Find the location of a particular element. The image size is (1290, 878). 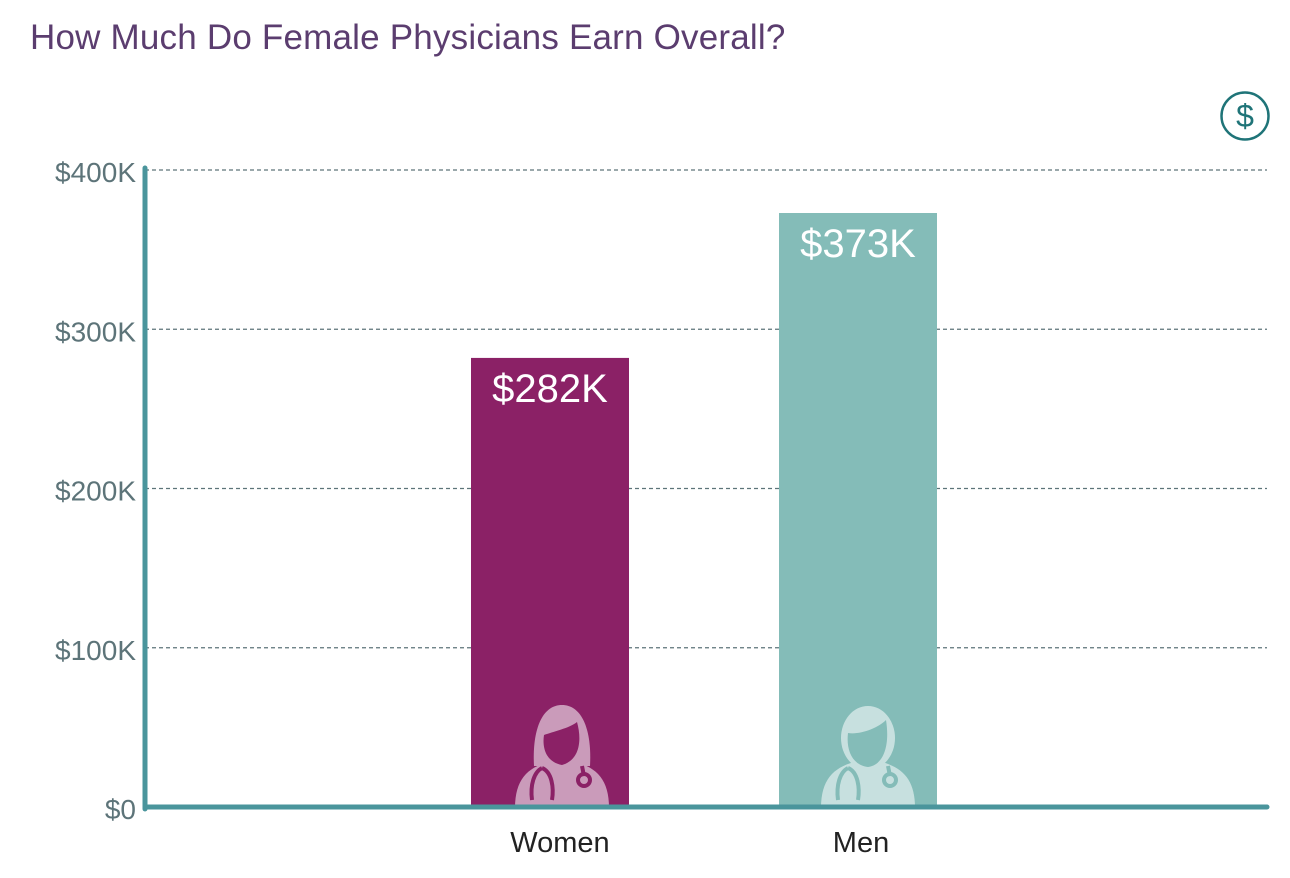

y-tick-label: $200K is located at coordinates (95, 491).